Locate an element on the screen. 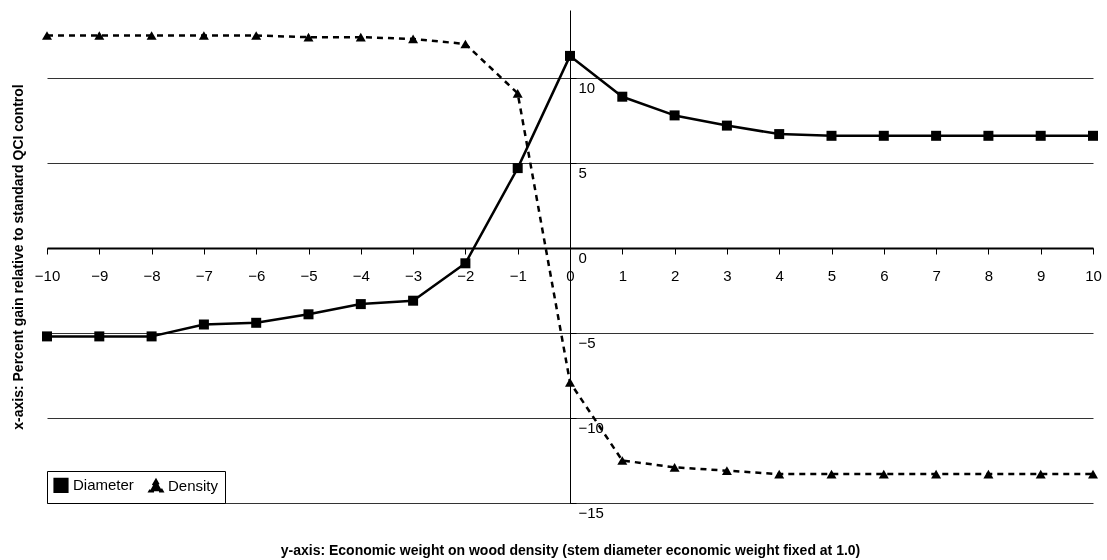 This screenshot has height=560, width=1107. x-tick-label: 4 is located at coordinates (779, 275).